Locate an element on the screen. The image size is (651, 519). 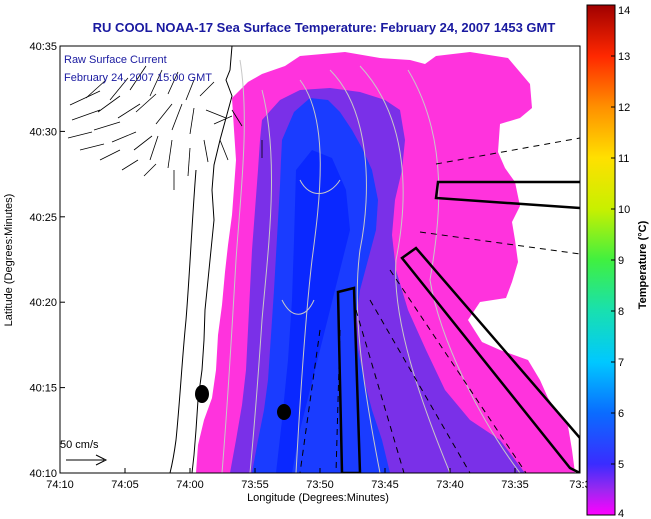
colorbar-tick-label: 12 is located at coordinates (624, 108).